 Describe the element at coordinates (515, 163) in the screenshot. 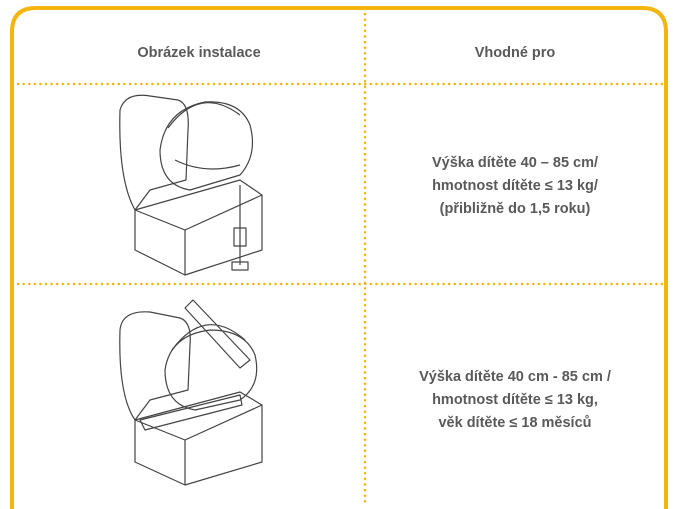

I see `cell-text: Výška dítěte 40 – 85 cm/` at that location.